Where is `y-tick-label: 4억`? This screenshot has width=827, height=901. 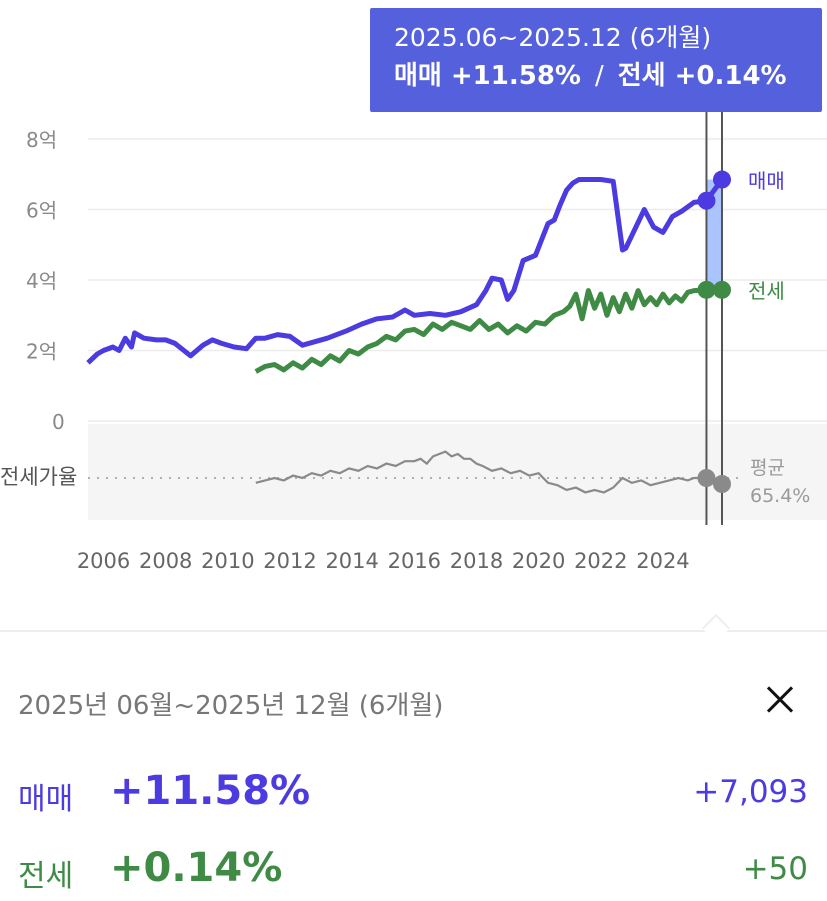 y-tick-label: 4억 is located at coordinates (41, 281).